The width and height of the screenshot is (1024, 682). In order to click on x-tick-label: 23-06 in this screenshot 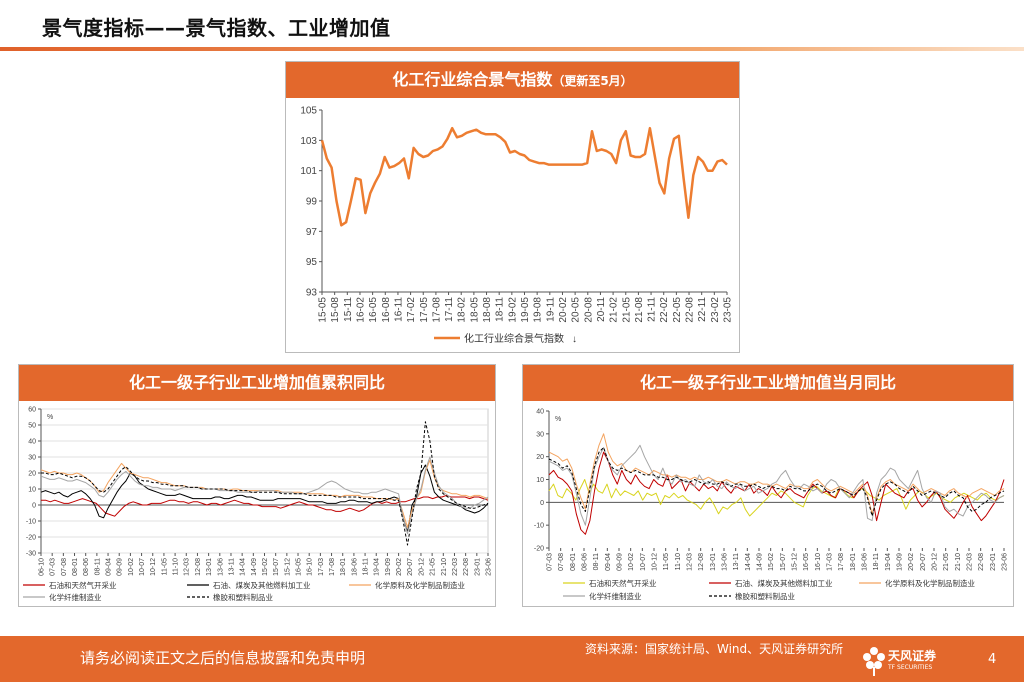, I will do `click(488, 567)`.